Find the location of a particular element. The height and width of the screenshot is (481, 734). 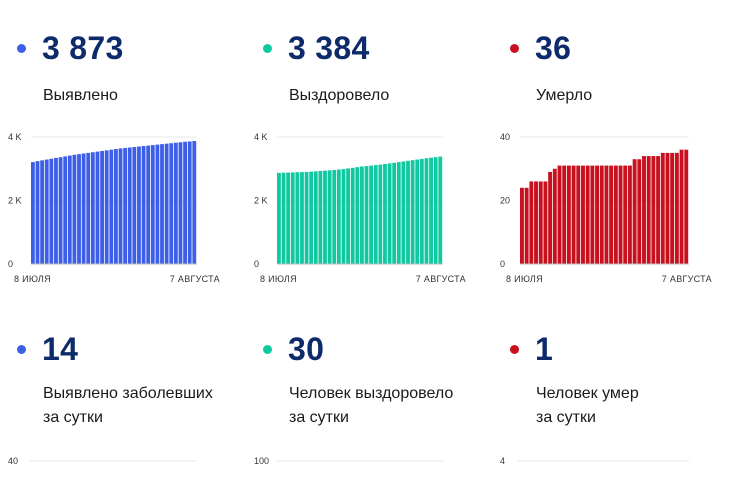

recovered-daily-axis-top: 100 is located at coordinates (261, 461).